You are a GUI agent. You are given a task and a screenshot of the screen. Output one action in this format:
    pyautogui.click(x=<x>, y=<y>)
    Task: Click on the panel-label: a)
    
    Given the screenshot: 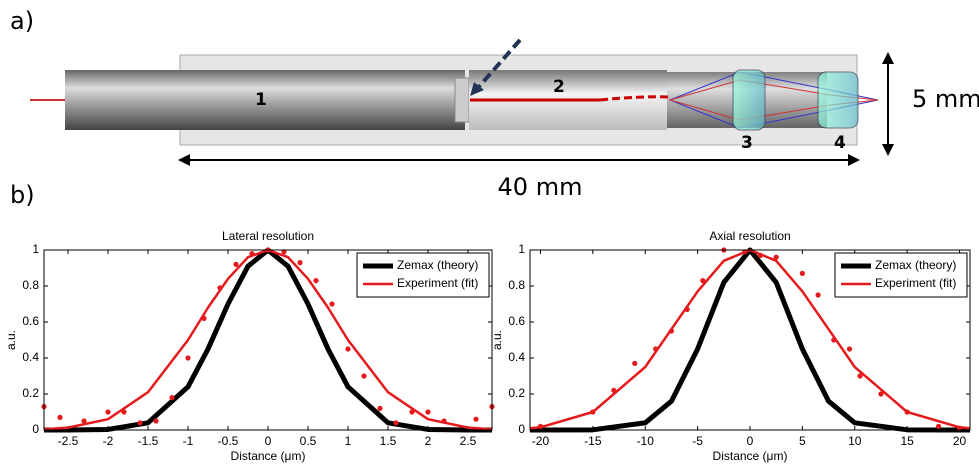 What is the action you would take?
    pyautogui.click(x=22, y=21)
    